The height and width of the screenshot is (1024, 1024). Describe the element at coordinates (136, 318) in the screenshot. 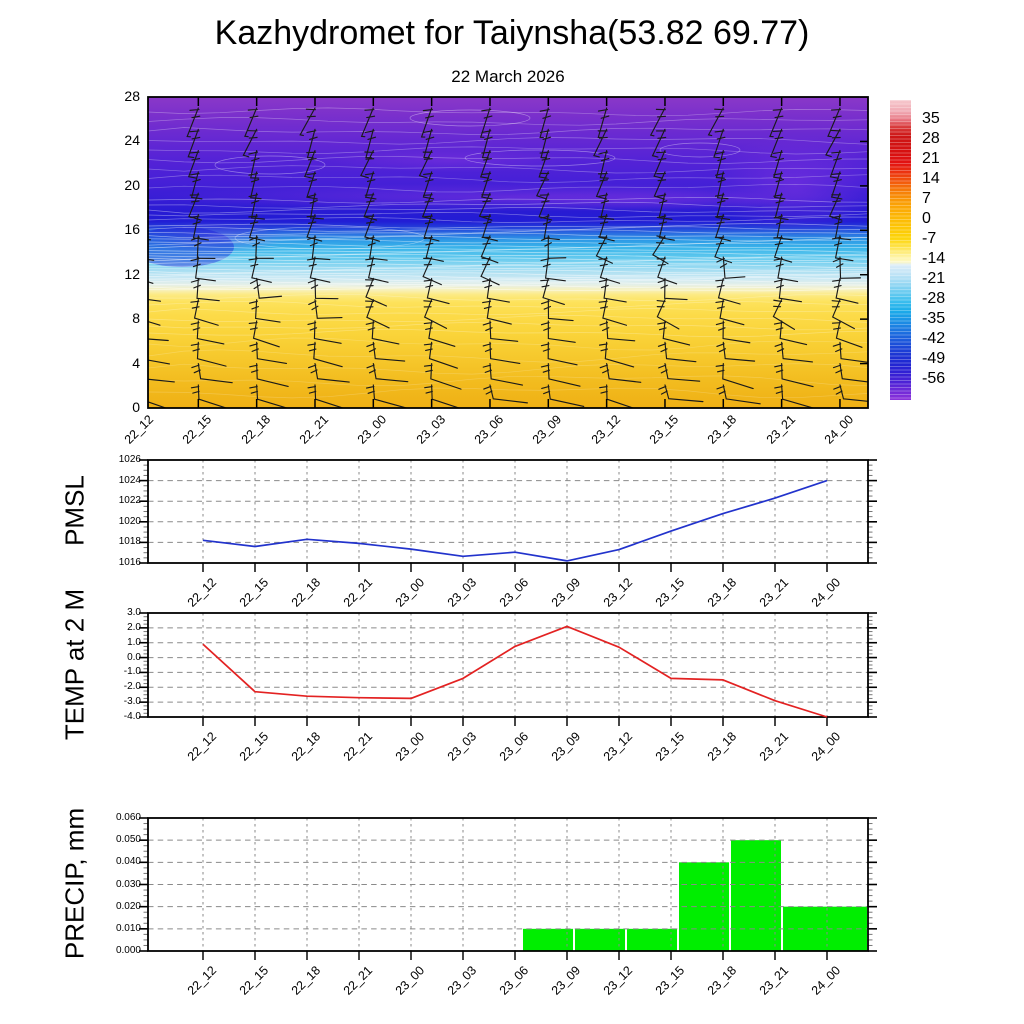

I see `level-tick-label: 8` at that location.